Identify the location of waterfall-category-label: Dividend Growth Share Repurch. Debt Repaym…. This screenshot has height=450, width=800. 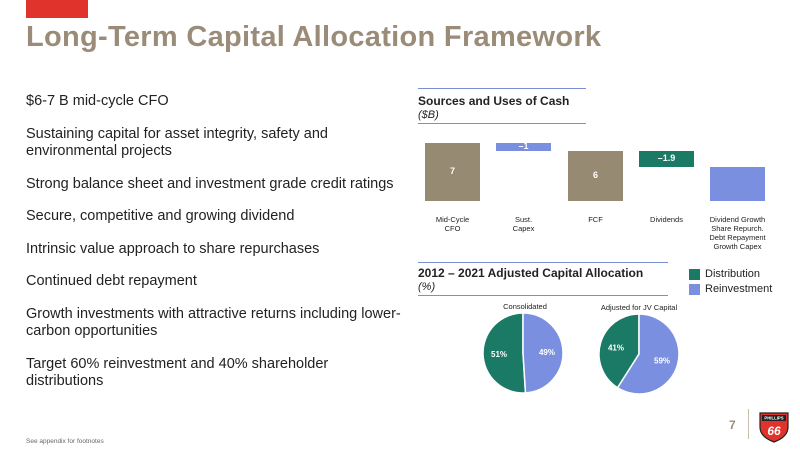
(737, 233).